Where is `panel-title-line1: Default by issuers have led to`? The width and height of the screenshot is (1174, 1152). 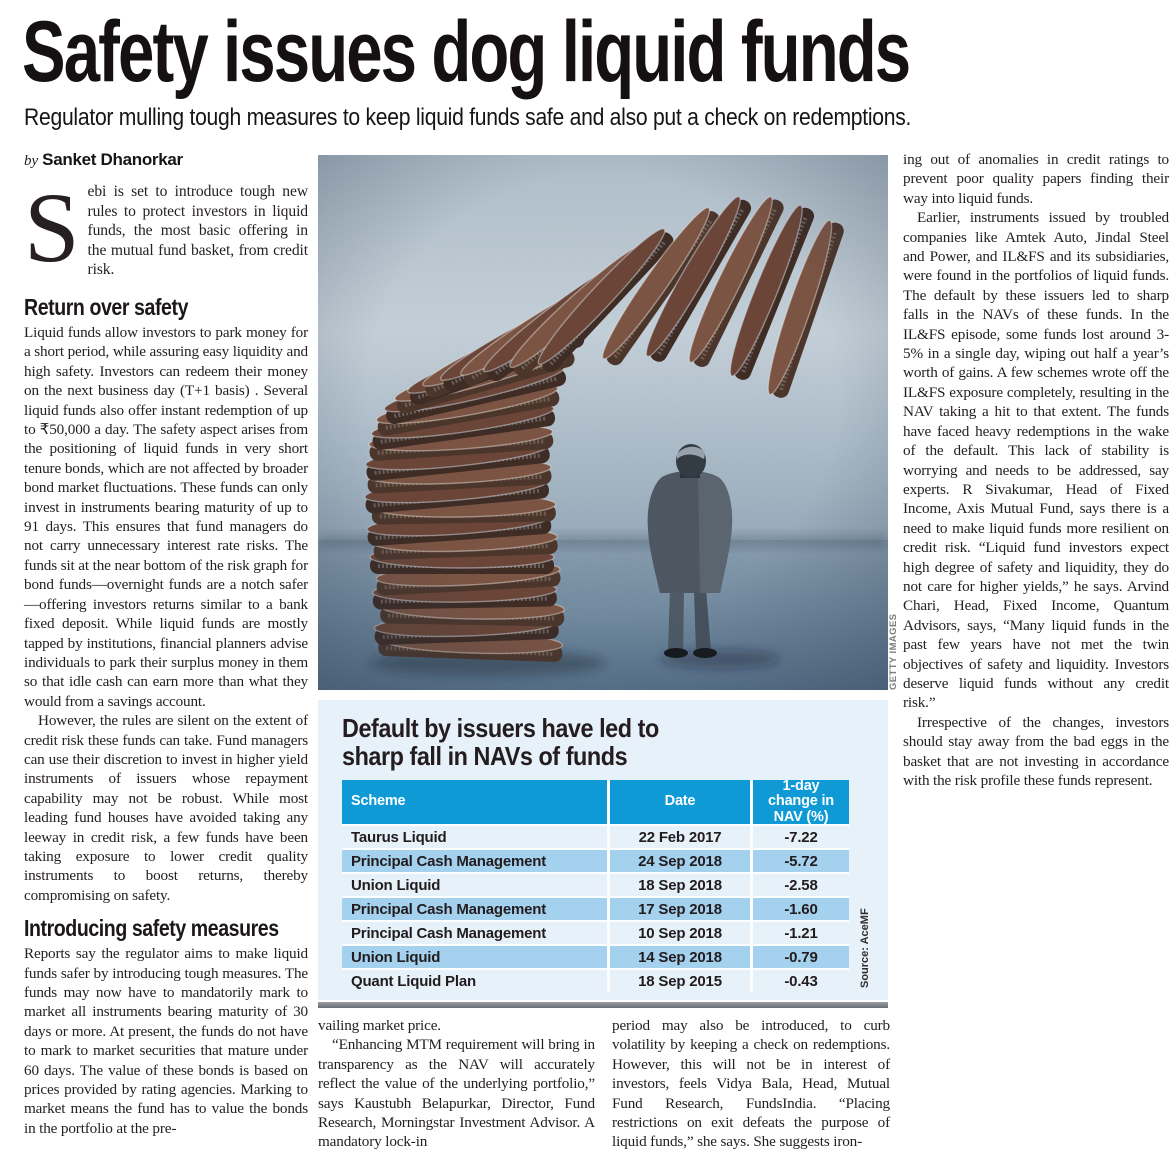
panel-title-line1: Default by issuers have led to is located at coordinates (500, 728).